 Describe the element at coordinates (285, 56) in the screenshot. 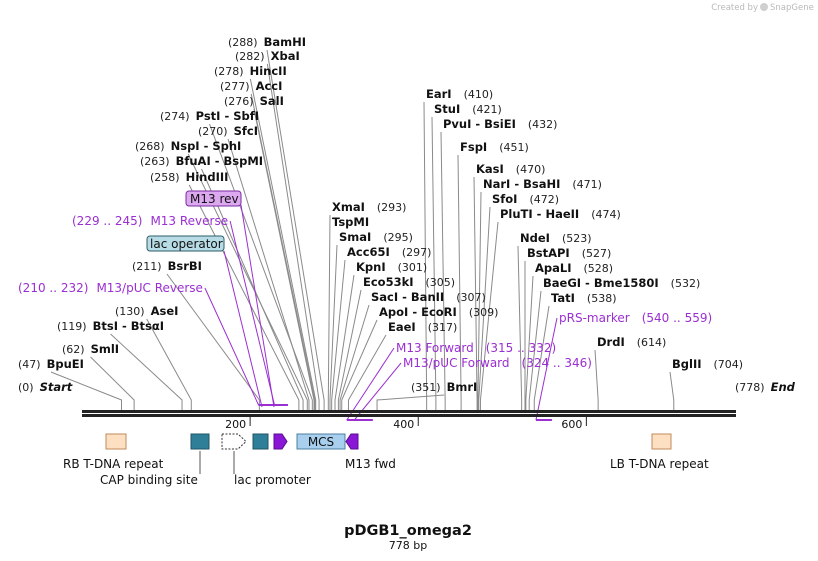

I see `enzyme-name: XbaI` at that location.